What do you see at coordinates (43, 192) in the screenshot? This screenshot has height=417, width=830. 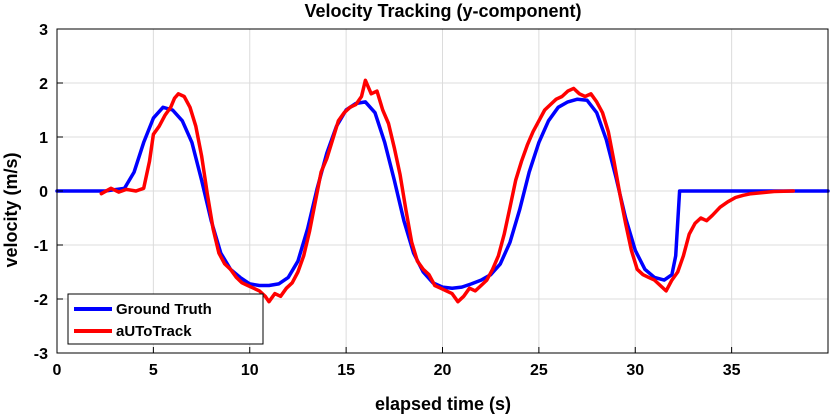 I see `y-tick-label: 0` at bounding box center [43, 192].